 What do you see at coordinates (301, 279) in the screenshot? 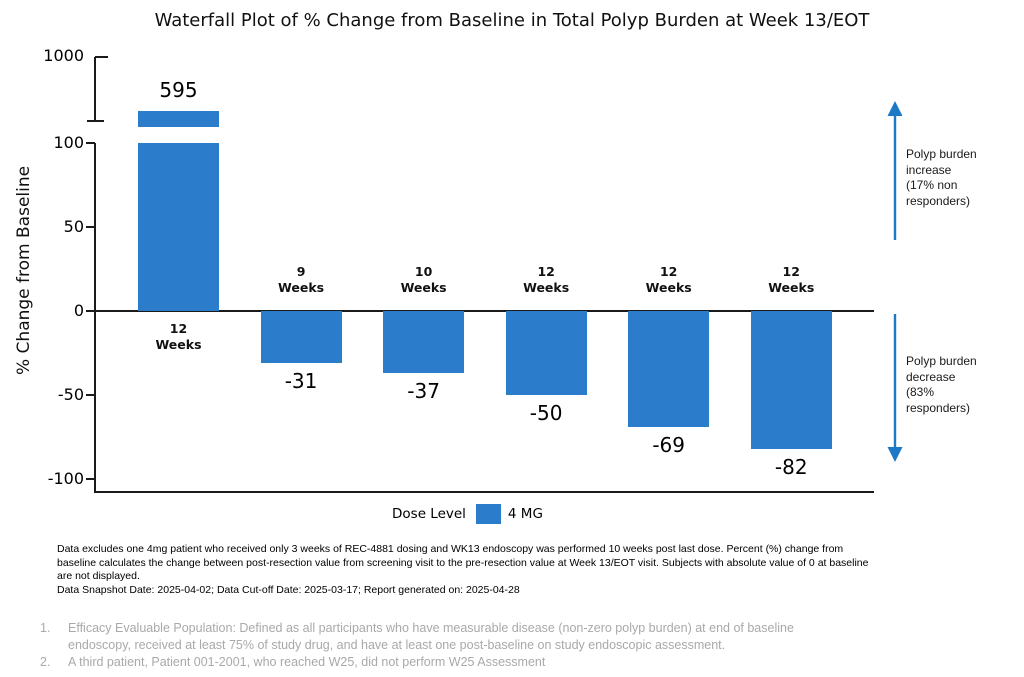
I see `bar-week-label: 9 Weeks` at bounding box center [301, 279].